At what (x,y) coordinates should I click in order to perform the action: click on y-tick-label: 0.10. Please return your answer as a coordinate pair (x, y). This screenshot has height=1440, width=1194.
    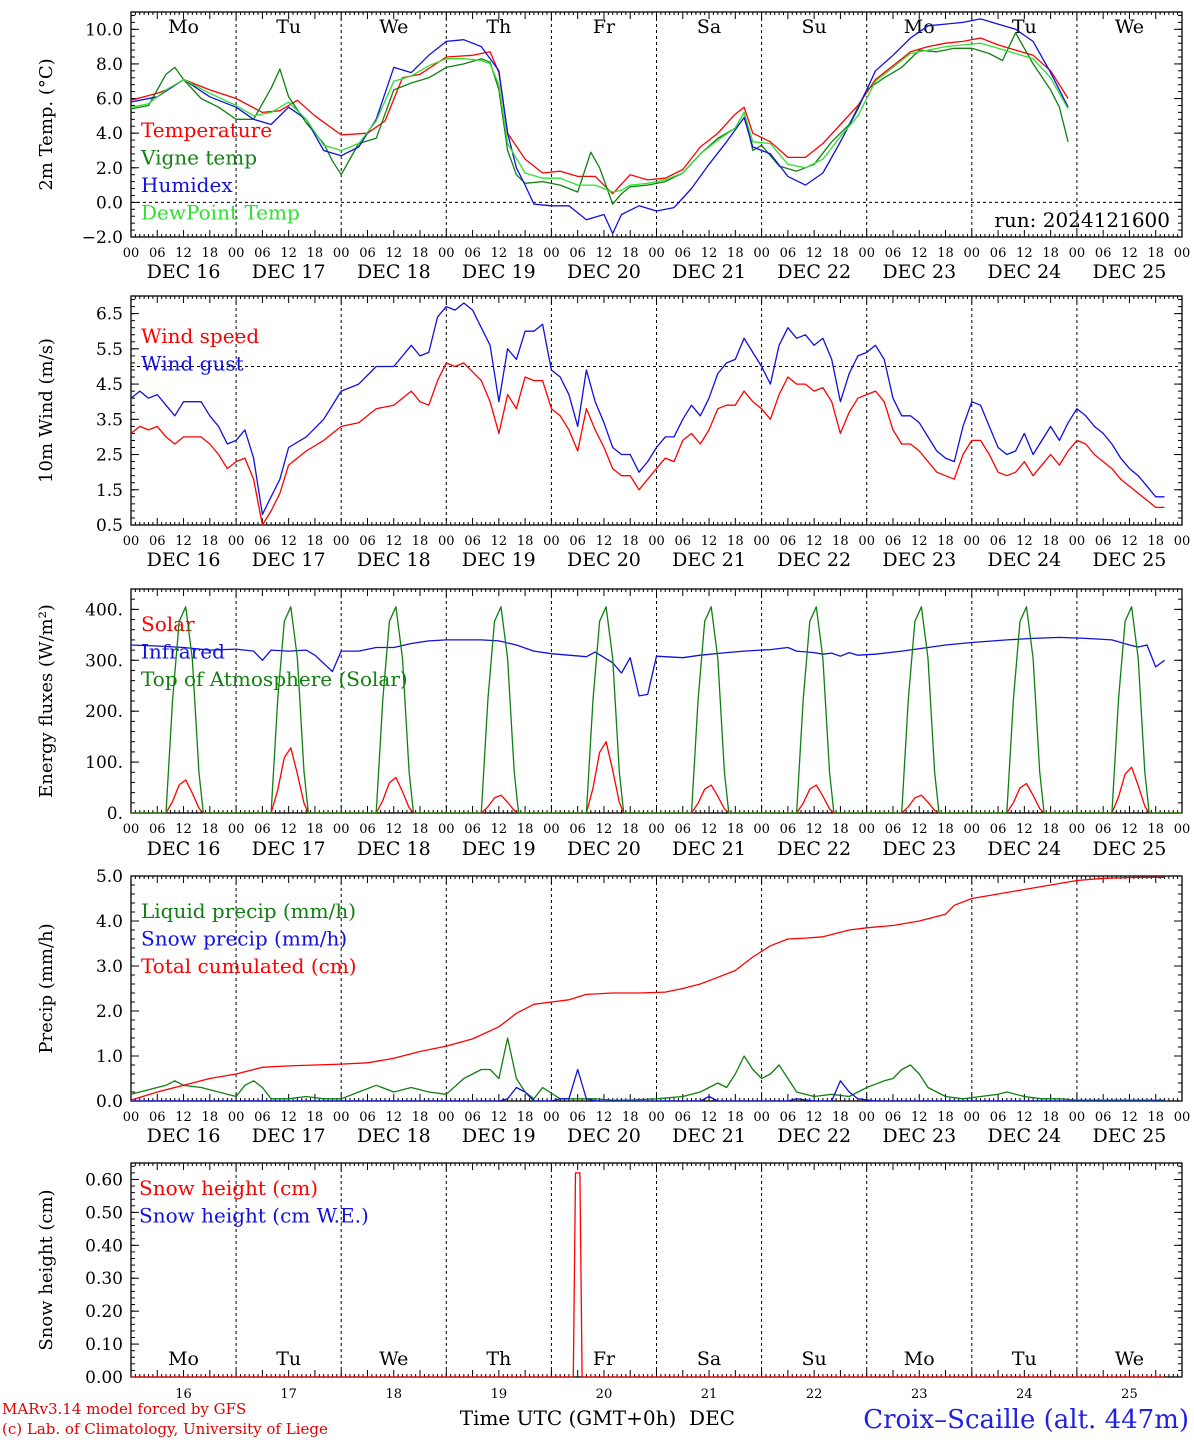
    Looking at the image, I should click on (104, 1345).